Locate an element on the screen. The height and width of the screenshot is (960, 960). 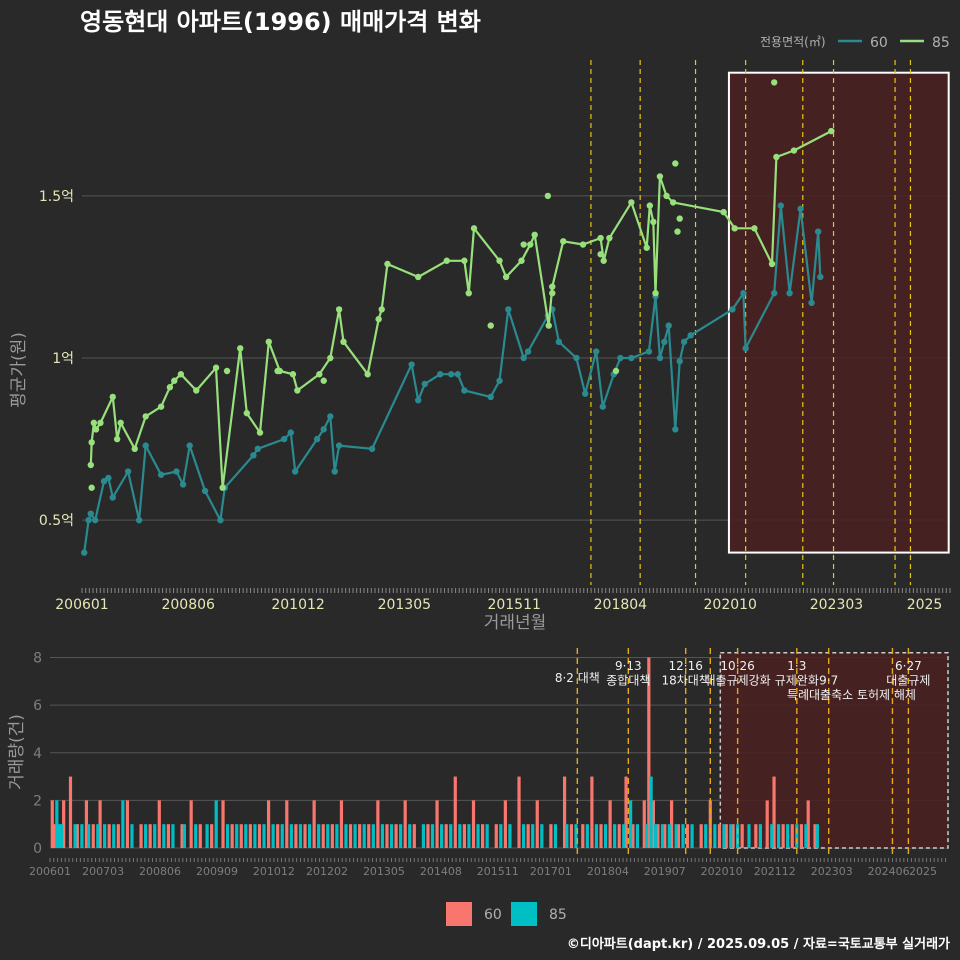
price-highlight-region is located at coordinates (838, 312).